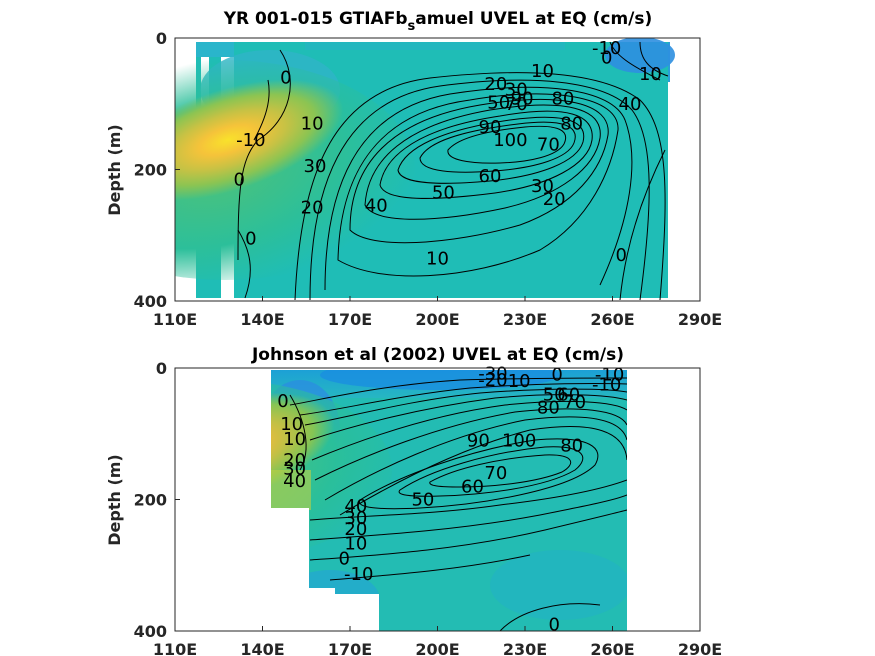  I want to click on contour-label: -30, so click(492, 373).